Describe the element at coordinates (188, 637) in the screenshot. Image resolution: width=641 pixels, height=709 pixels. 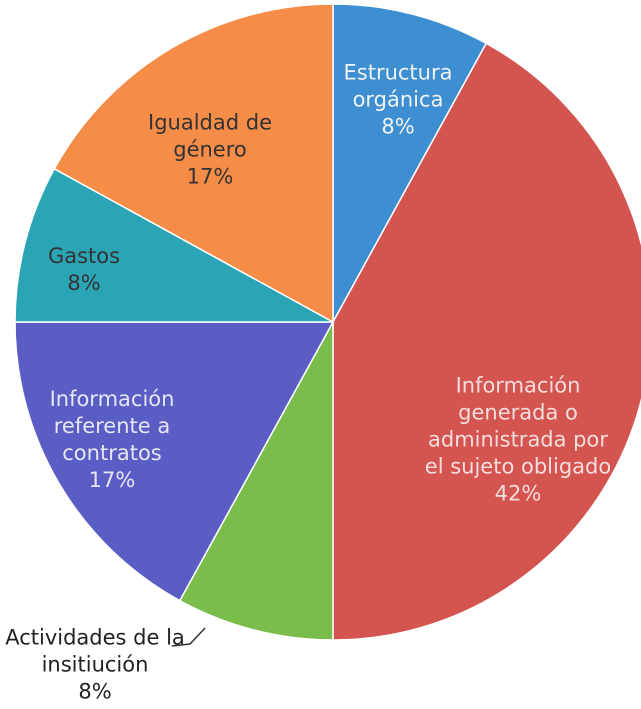
I see `leader-line` at that location.